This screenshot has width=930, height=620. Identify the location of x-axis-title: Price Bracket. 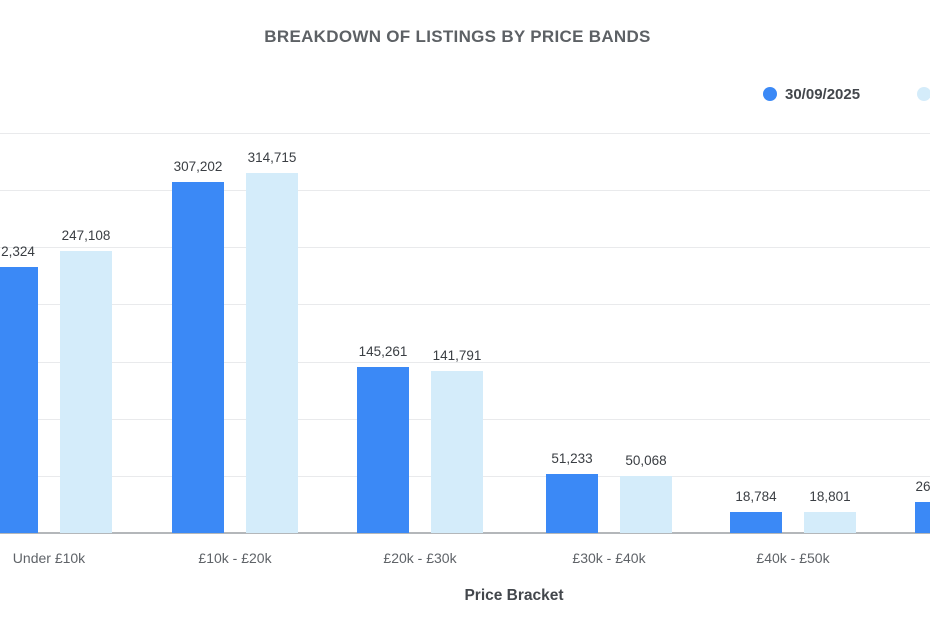
(514, 595).